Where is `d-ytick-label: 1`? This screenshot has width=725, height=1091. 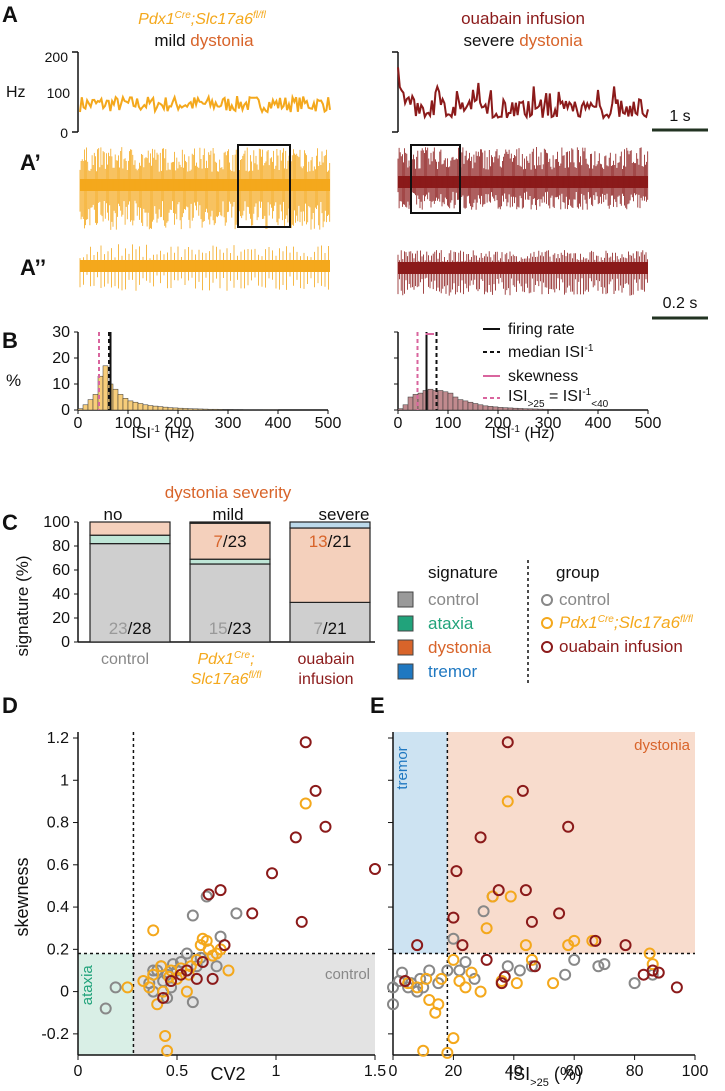
d-ytick-label: 1 is located at coordinates (64, 780).